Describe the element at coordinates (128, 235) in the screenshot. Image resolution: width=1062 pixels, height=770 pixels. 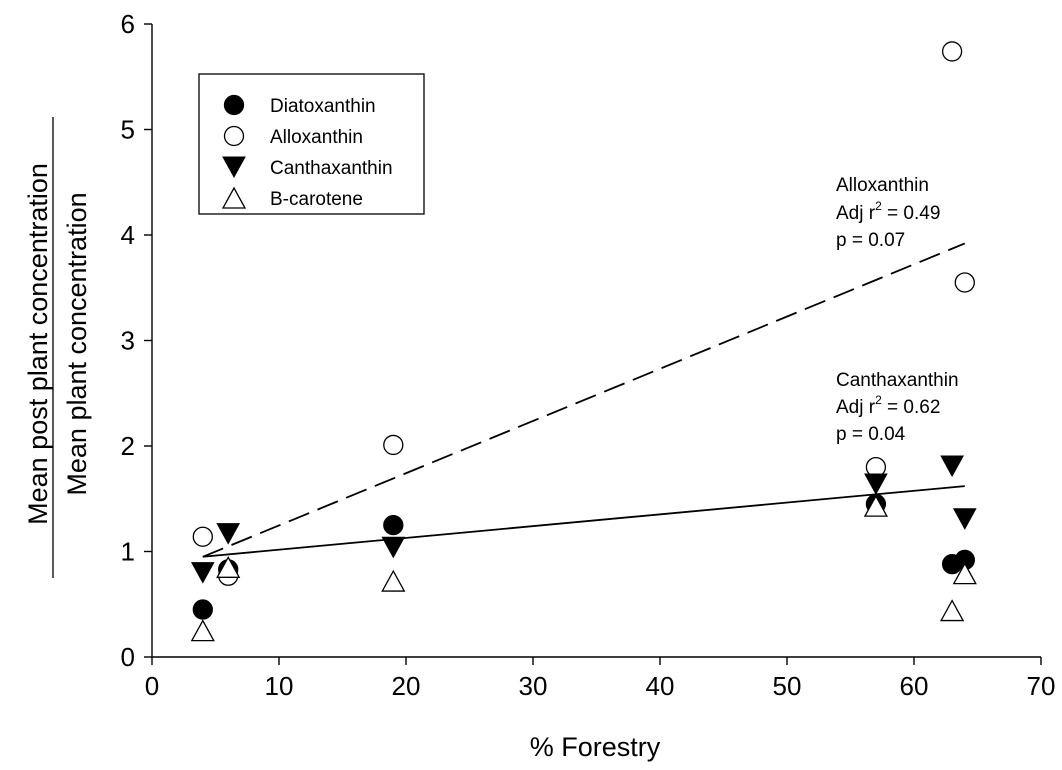
I see `y-tick-label: 4` at that location.